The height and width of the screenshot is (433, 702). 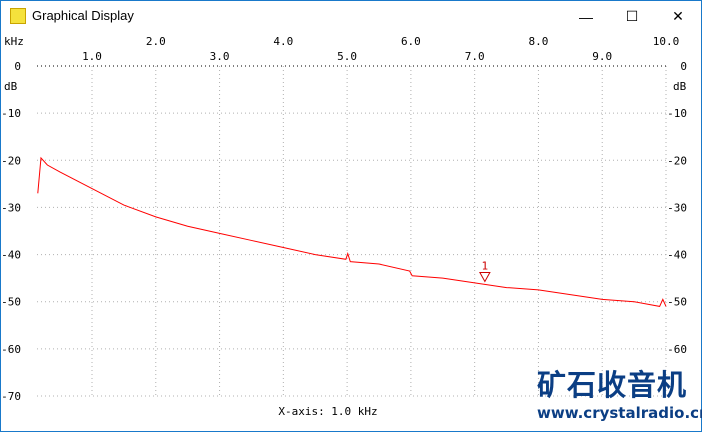 What do you see at coordinates (351, 16) in the screenshot?
I see `title-bar: Graphical Display — ☐ ✕` at bounding box center [351, 16].